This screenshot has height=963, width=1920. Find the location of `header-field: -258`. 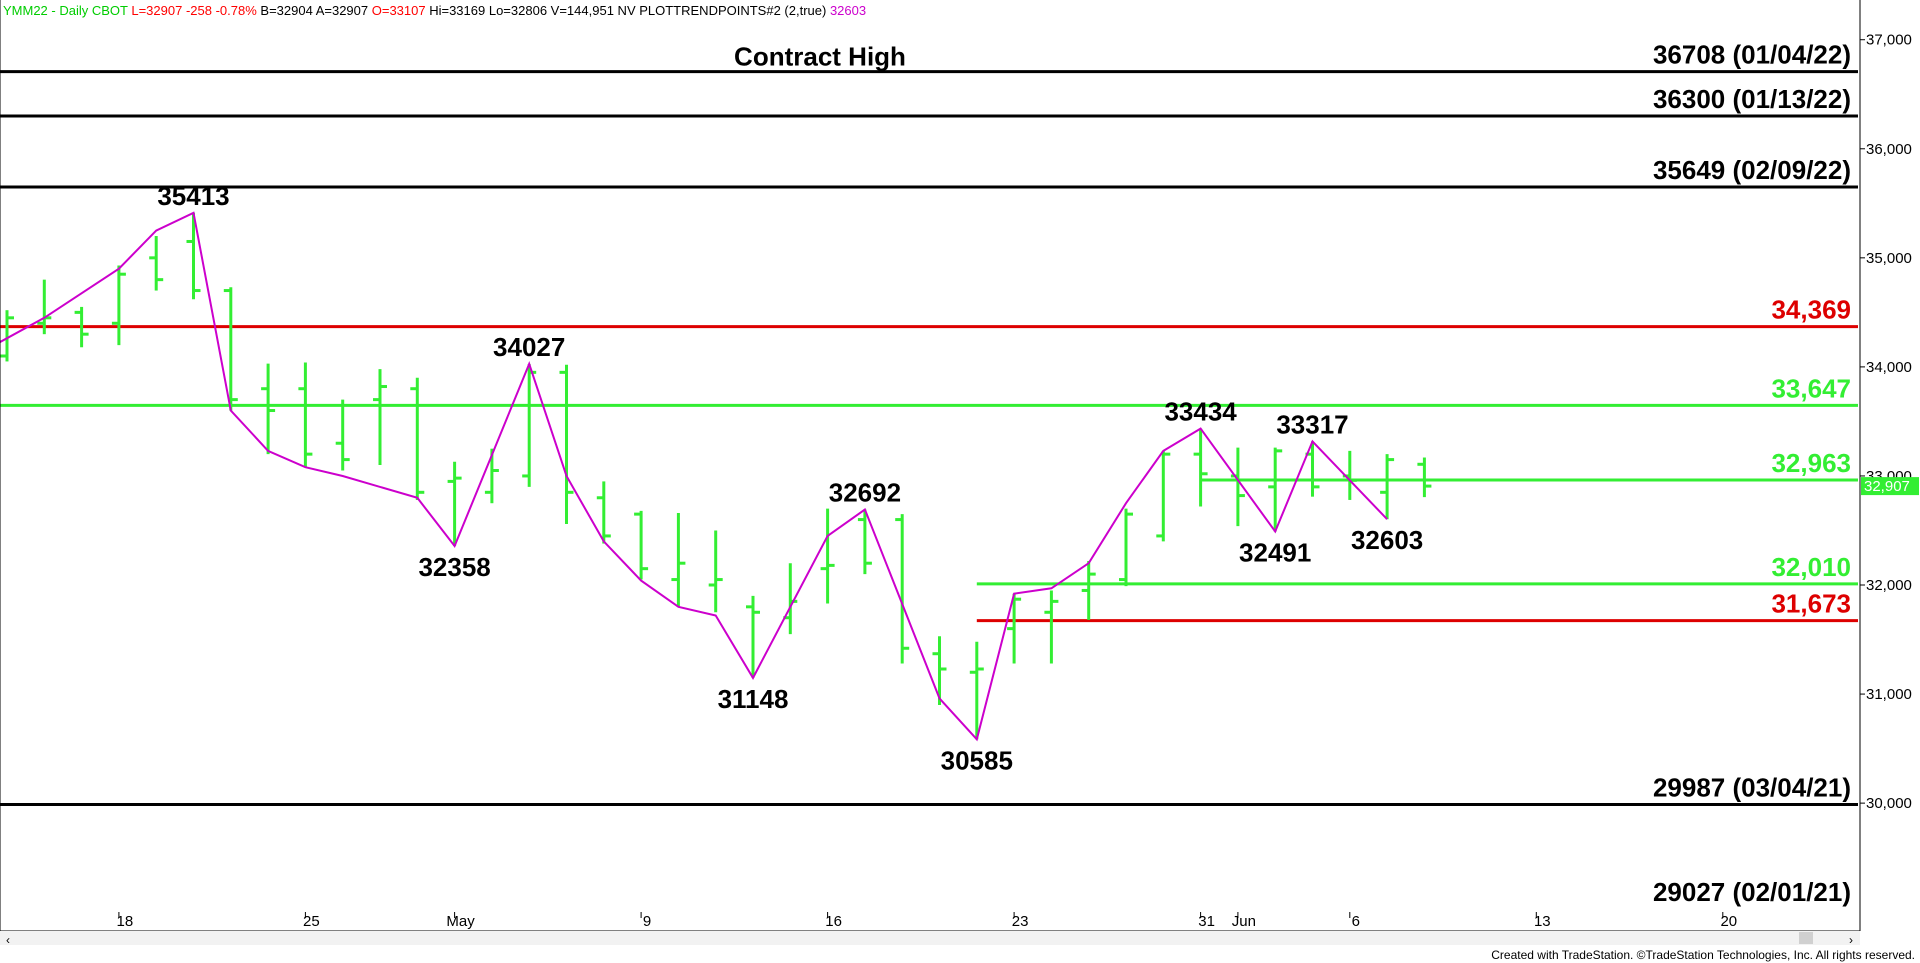

header-field: -258 is located at coordinates (197, 10).